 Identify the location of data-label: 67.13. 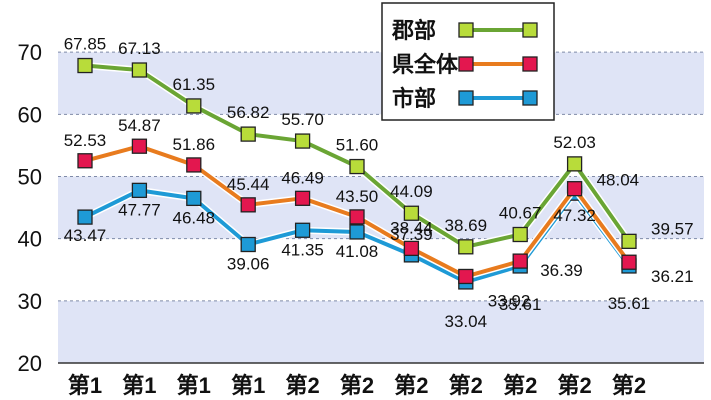
(139, 48).